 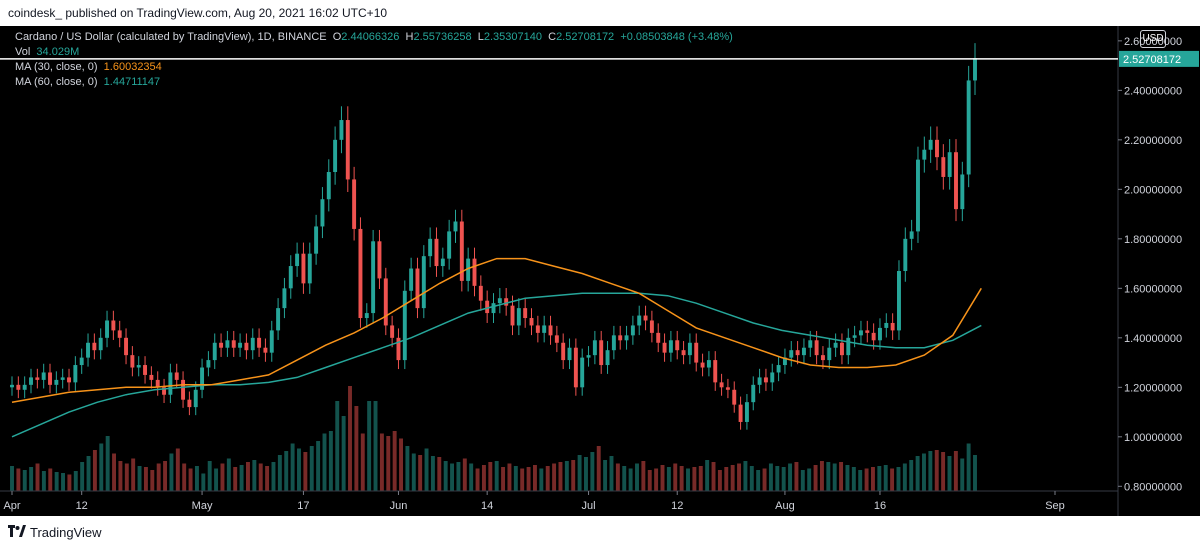 What do you see at coordinates (66, 532) in the screenshot?
I see `tradingview-brand: TradingView` at bounding box center [66, 532].